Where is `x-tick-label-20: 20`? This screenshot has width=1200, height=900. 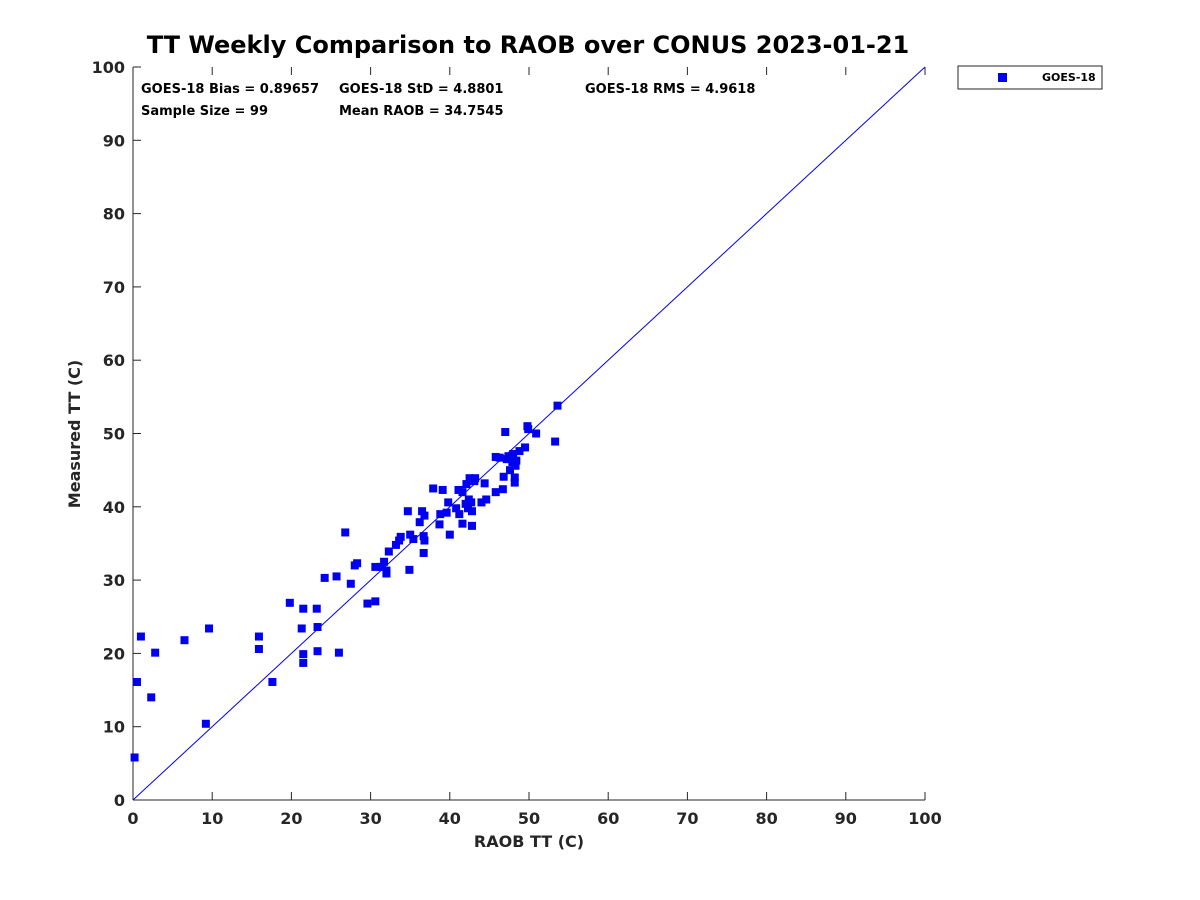 x-tick-label-20: 20 is located at coordinates (291, 818).